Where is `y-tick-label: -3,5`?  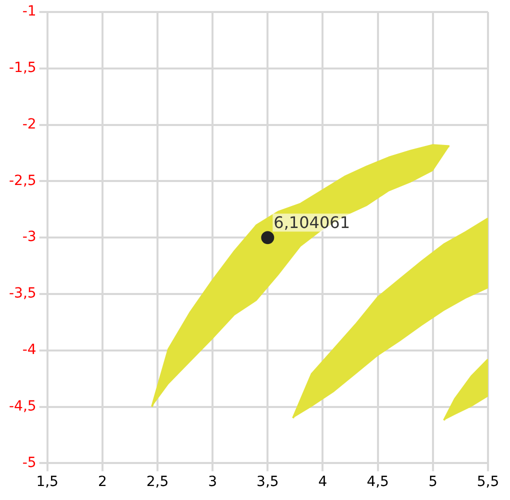 y-tick-label: -3,5 is located at coordinates (22, 294).